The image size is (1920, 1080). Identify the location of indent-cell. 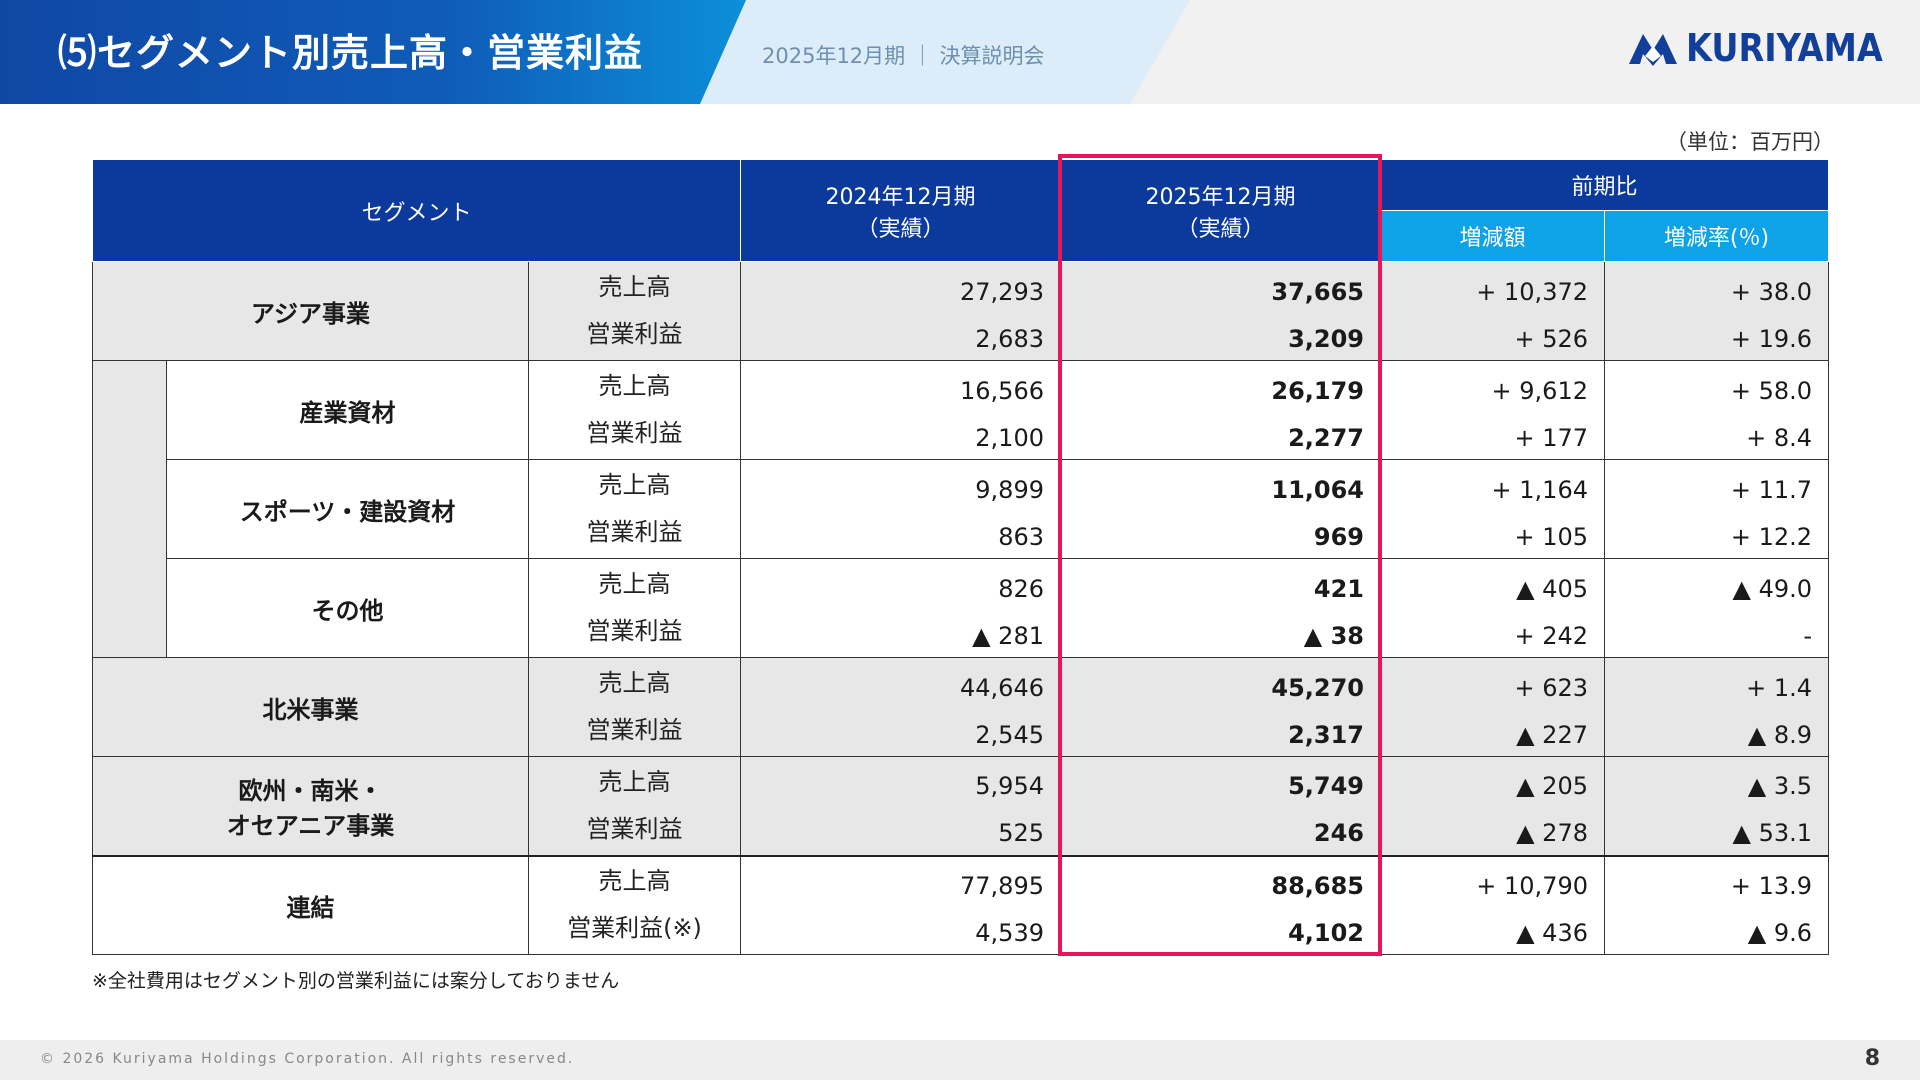
(129, 509).